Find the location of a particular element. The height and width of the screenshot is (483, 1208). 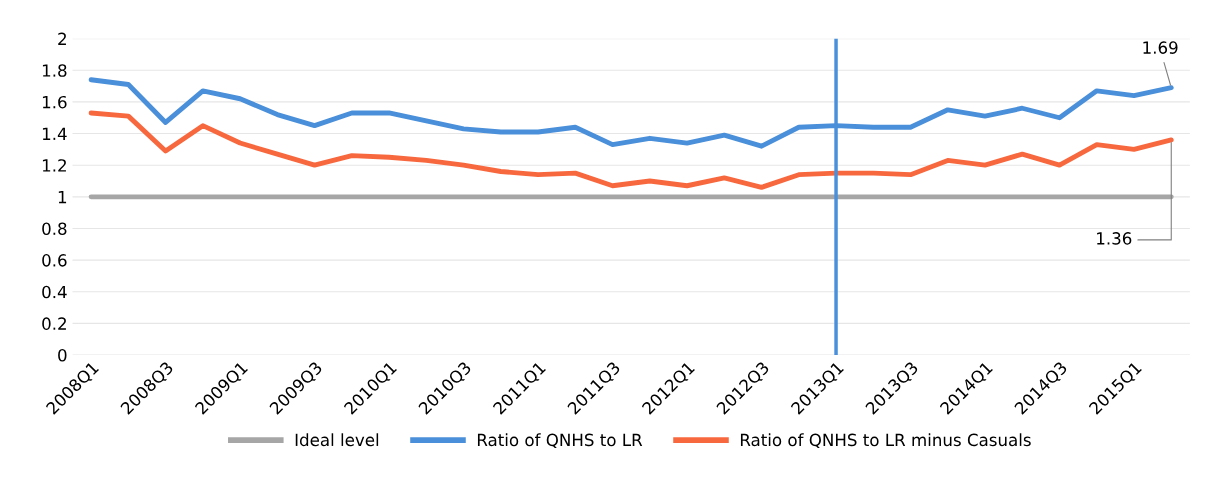

y-tick-label: 2 is located at coordinates (62, 38).